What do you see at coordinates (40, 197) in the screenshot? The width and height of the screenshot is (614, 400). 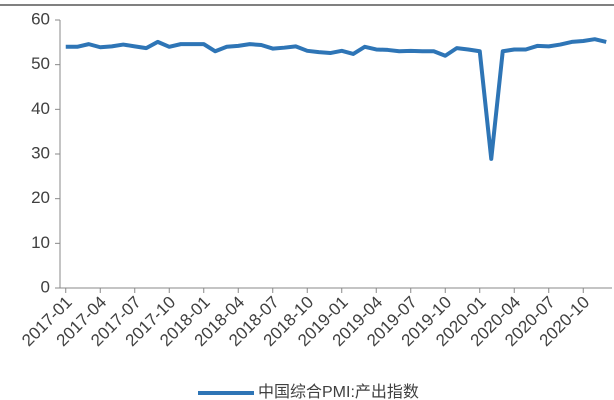 I see `y-tick-label: 20` at bounding box center [40, 197].